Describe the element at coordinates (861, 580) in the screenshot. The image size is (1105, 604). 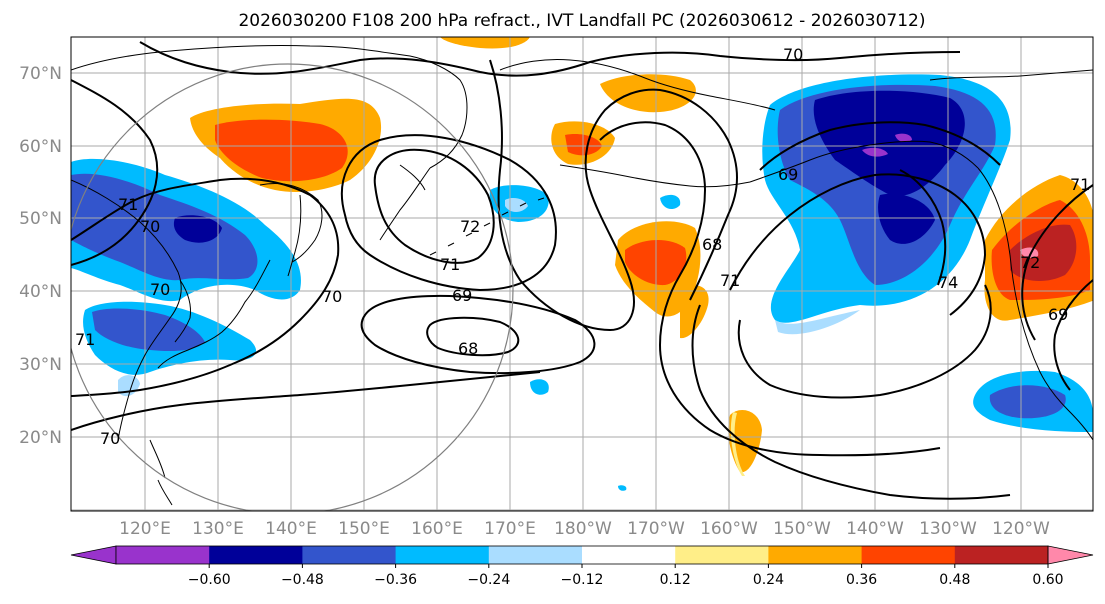
I see `colorbar-tick-label: 0.36` at that location.